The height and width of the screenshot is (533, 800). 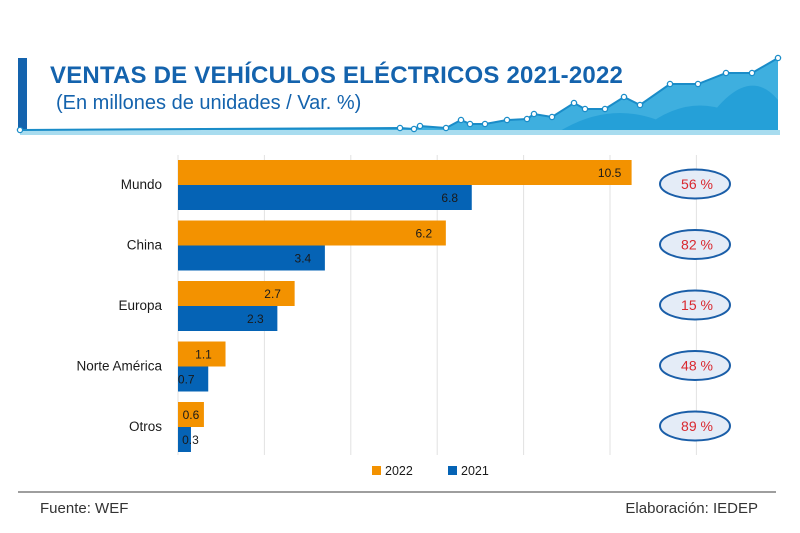 I want to click on legend-swatch-2021, so click(x=452, y=470).